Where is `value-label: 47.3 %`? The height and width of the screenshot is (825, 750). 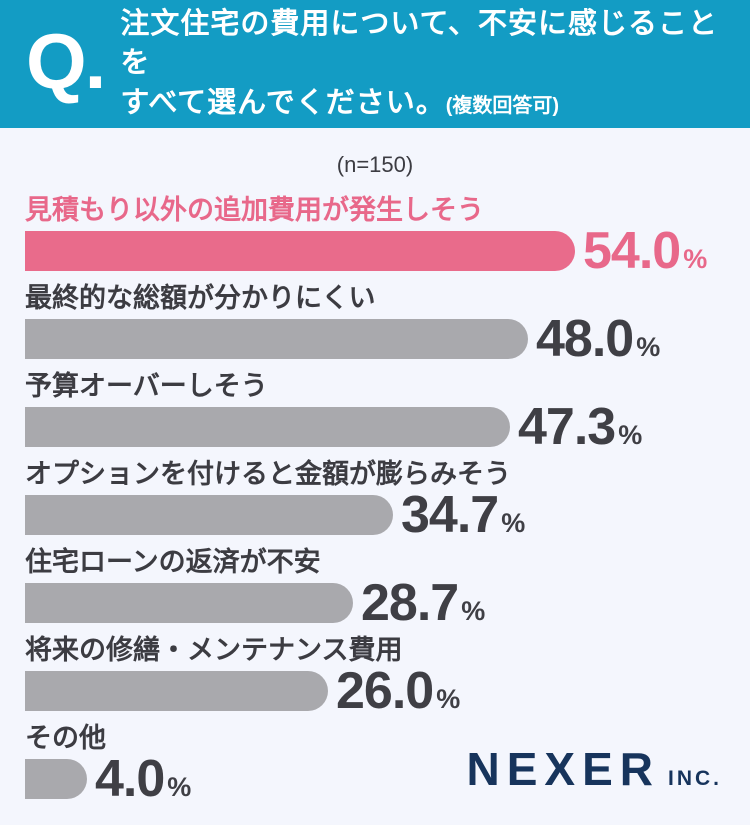
value-label: 47.3 % is located at coordinates (580, 427).